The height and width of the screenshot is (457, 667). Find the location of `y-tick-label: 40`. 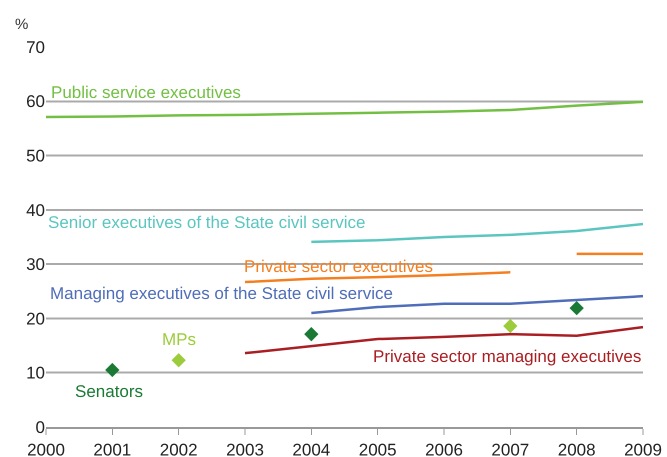

y-tick-label: 40 is located at coordinates (35, 210).